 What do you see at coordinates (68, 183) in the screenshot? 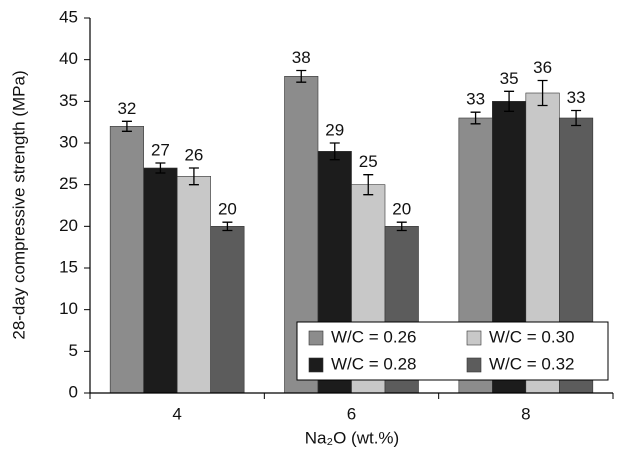
I see `y-tick-label: 25` at bounding box center [68, 183].